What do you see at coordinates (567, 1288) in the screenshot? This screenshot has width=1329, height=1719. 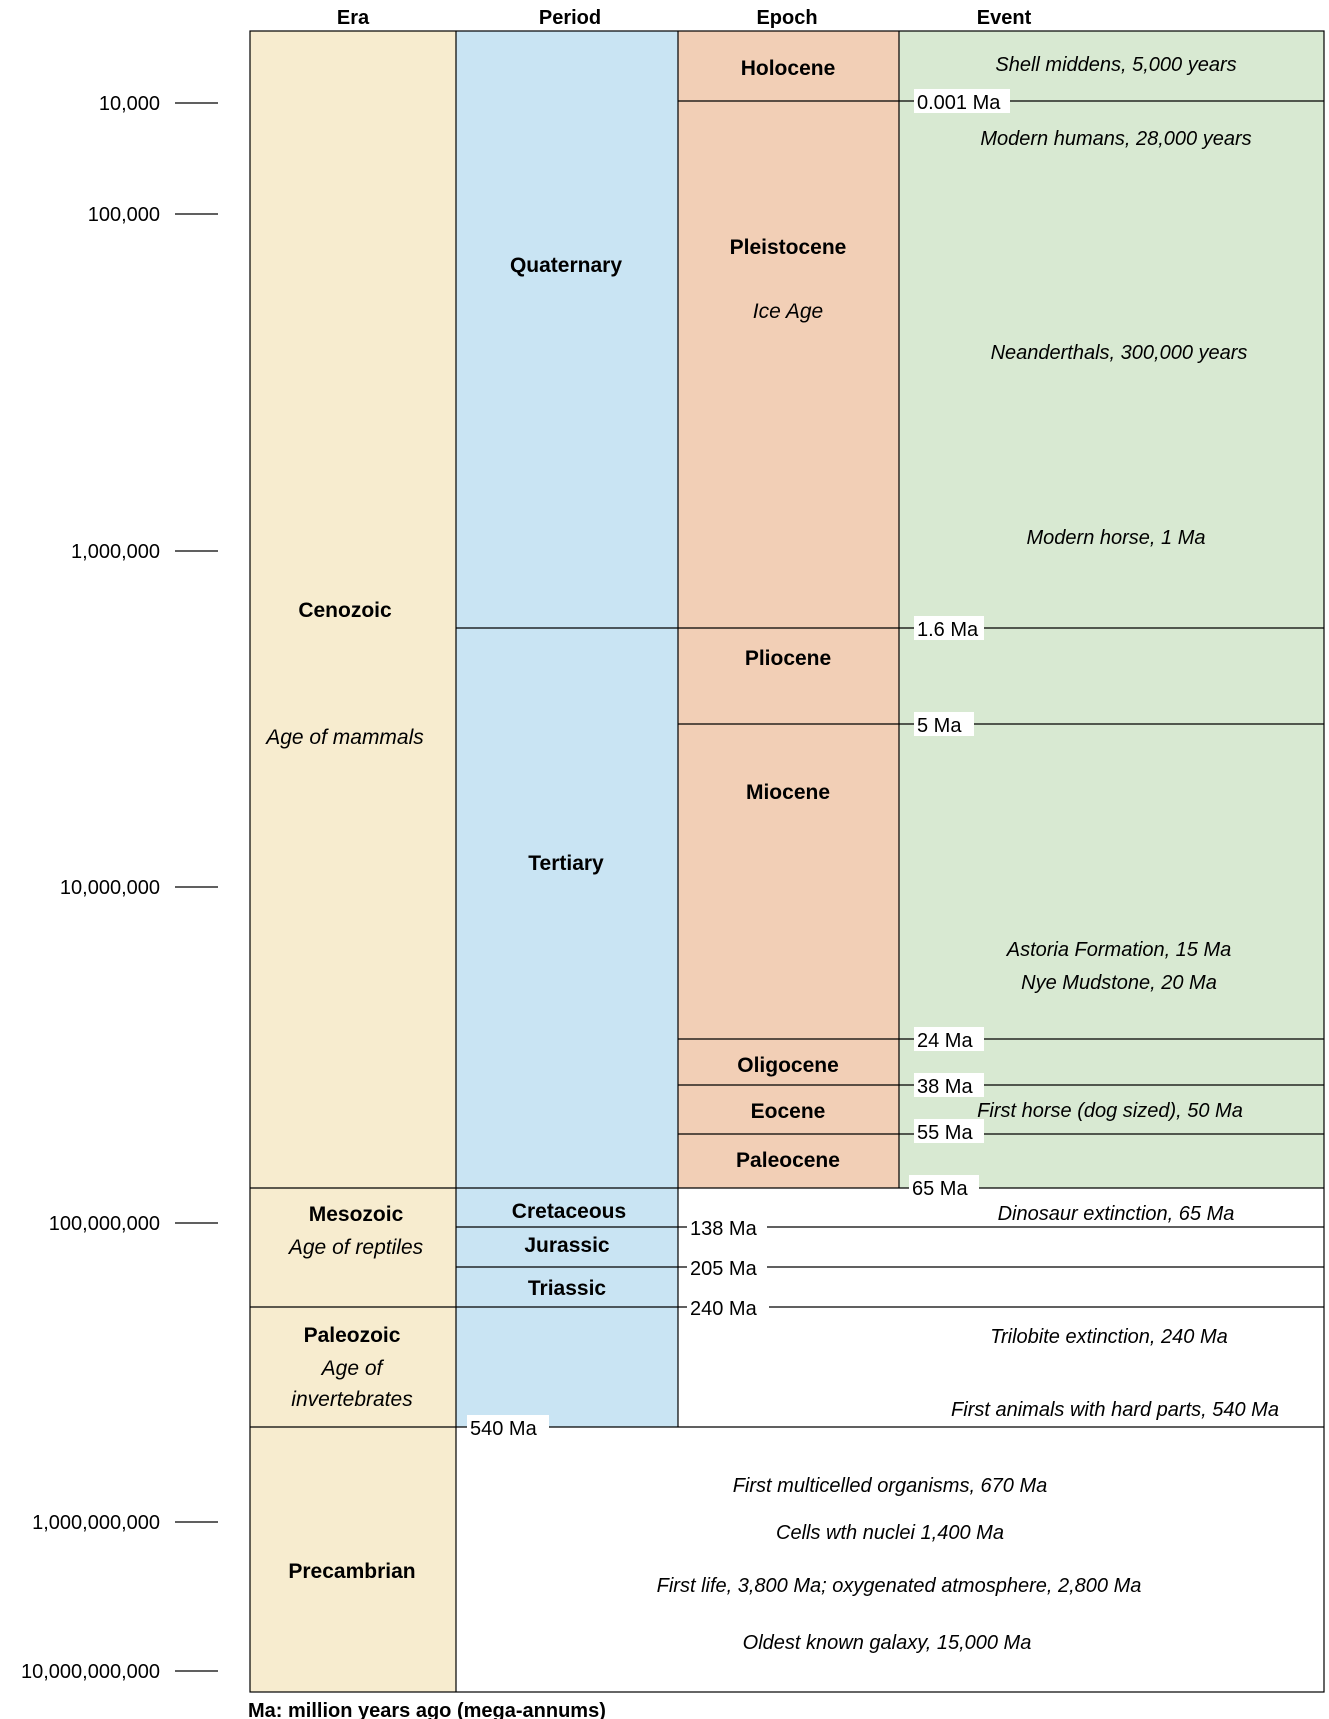 I see `period-name-triassic: Triassic` at bounding box center [567, 1288].